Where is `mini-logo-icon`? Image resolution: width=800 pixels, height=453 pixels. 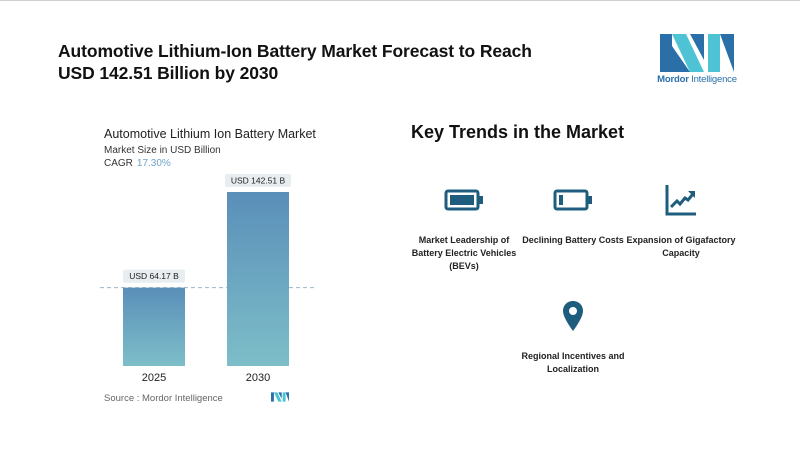
mini-logo-icon is located at coordinates (280, 397).